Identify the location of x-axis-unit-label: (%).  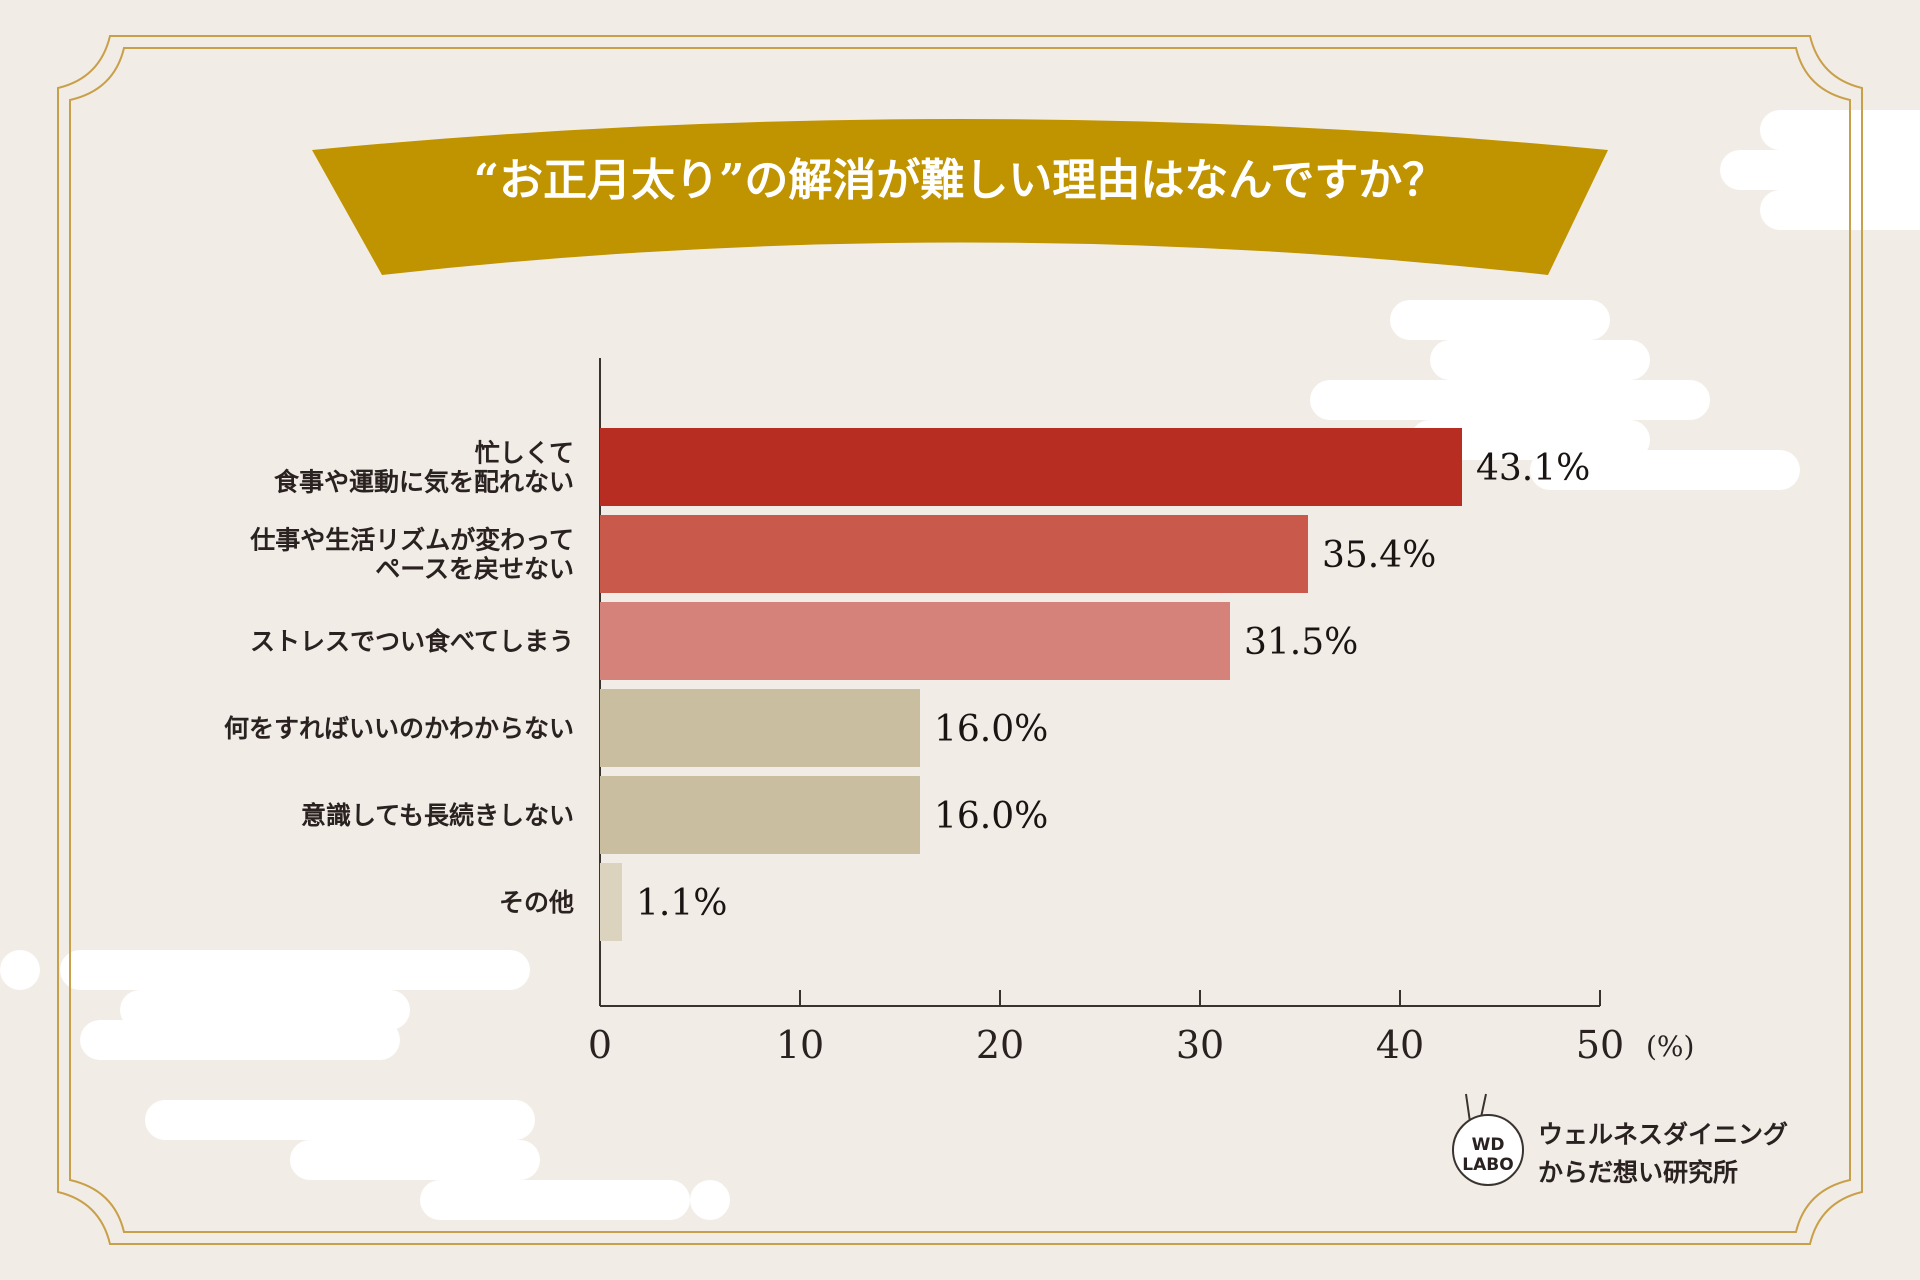
(1670, 1046).